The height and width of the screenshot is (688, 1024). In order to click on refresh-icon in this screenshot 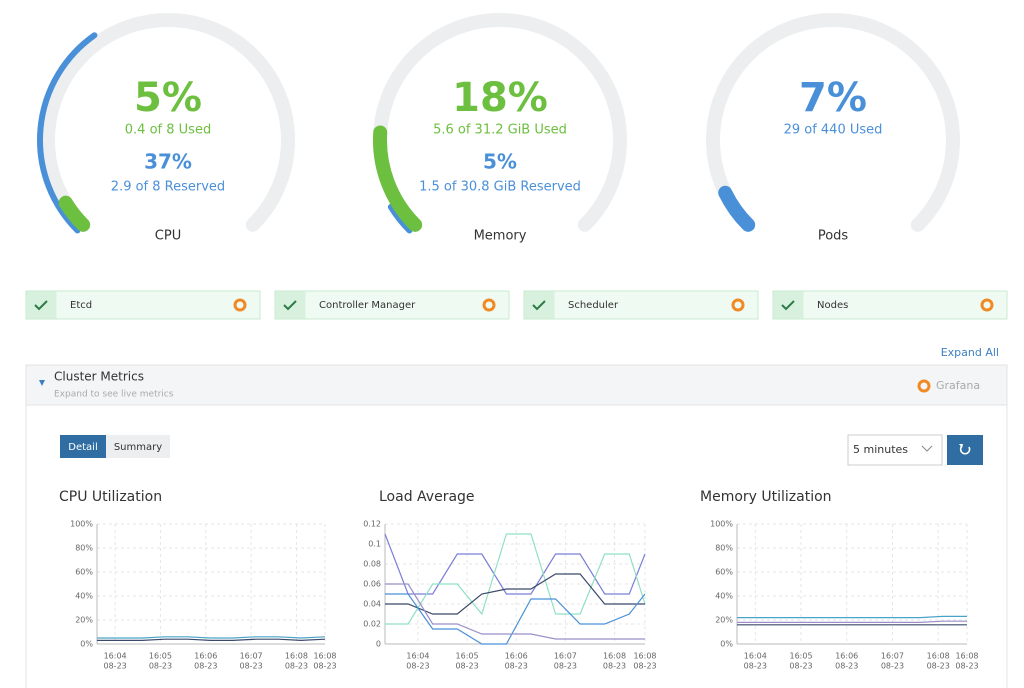, I will do `click(965, 450)`.